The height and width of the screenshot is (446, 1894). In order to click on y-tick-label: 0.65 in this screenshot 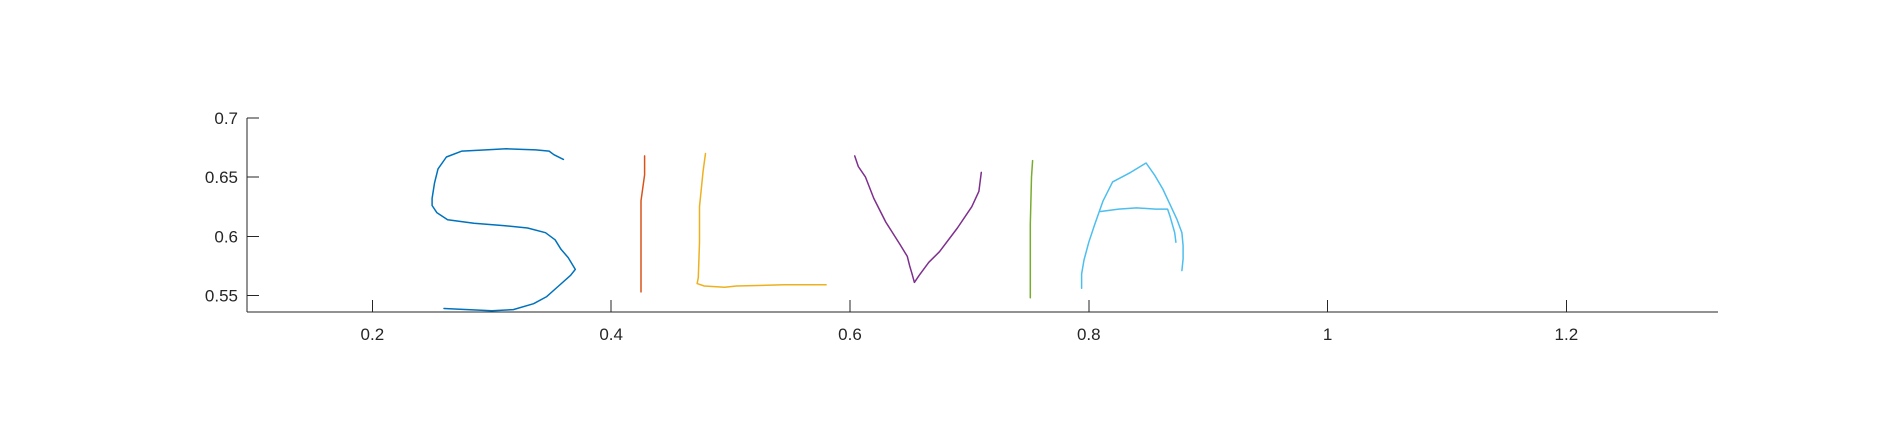, I will do `click(221, 177)`.